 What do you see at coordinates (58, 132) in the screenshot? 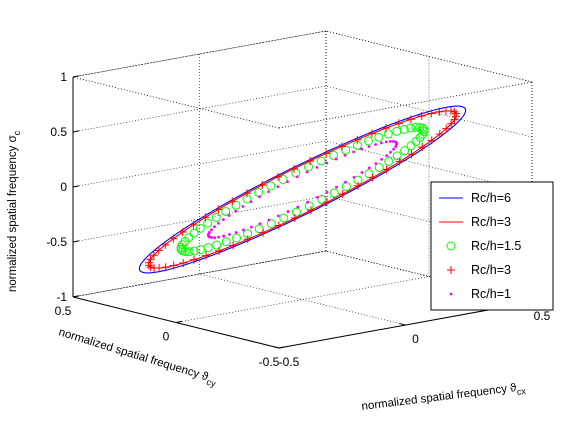
I see `z-tick-label: 0.5` at bounding box center [58, 132].